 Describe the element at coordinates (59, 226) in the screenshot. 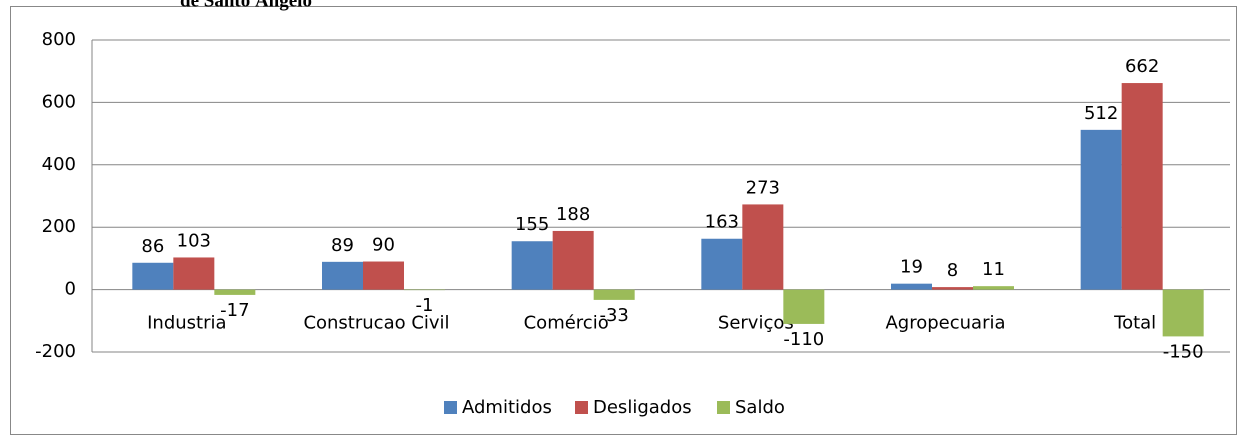

I see `y-tick-label: 200` at that location.